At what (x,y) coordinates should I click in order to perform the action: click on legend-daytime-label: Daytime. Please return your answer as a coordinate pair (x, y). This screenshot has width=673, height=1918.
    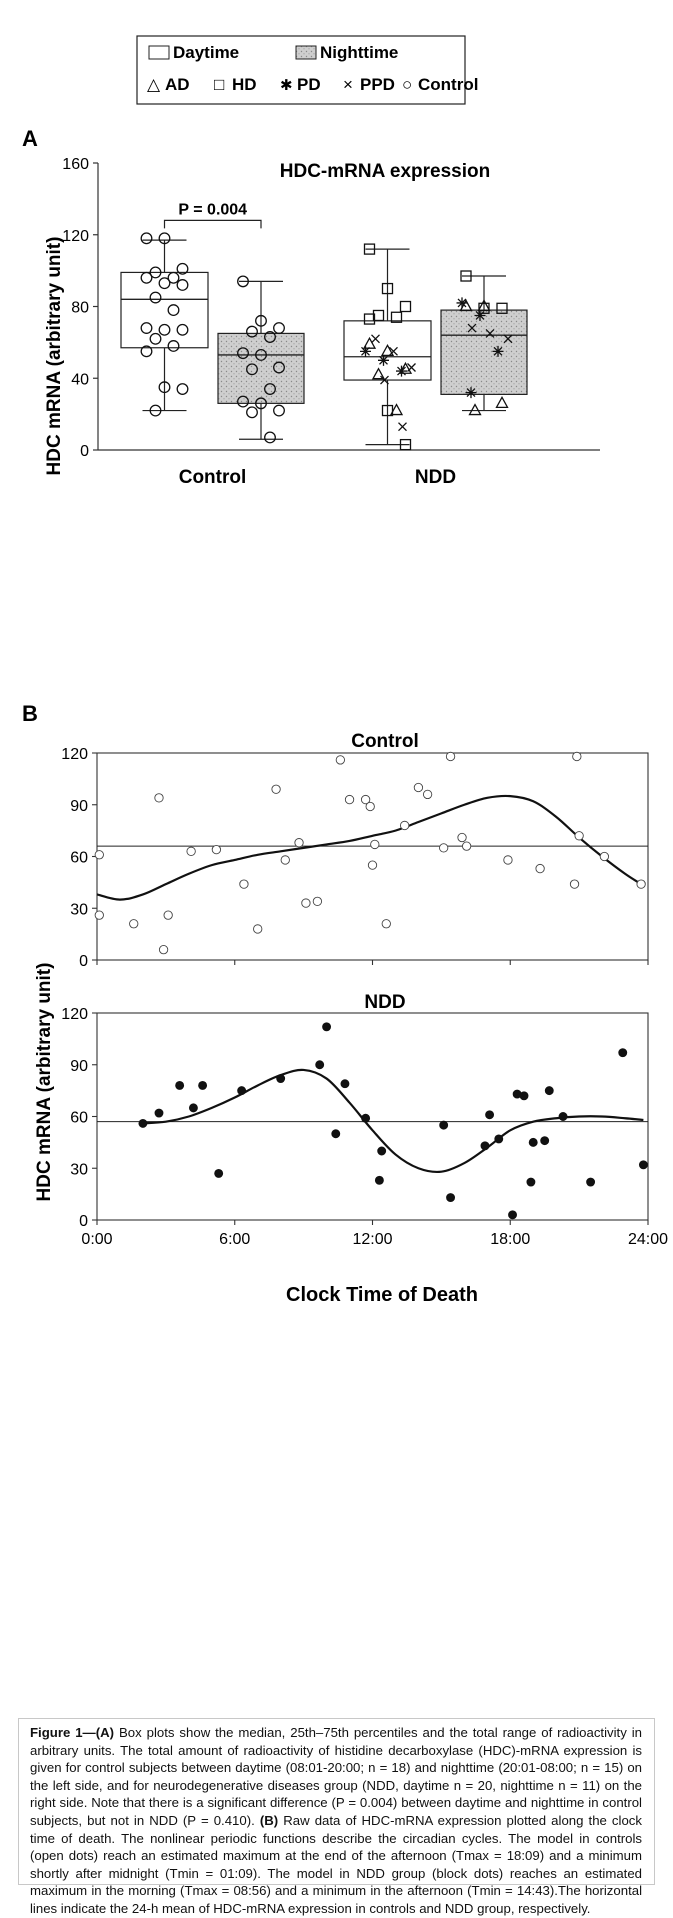
    Looking at the image, I should click on (206, 52).